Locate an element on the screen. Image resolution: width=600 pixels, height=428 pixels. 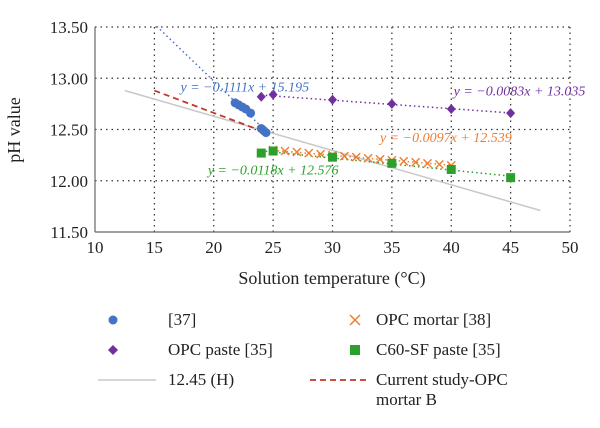
legend-item-c60-sf-paste-35: C60-SF paste [35] is located at coordinates (420, 350).